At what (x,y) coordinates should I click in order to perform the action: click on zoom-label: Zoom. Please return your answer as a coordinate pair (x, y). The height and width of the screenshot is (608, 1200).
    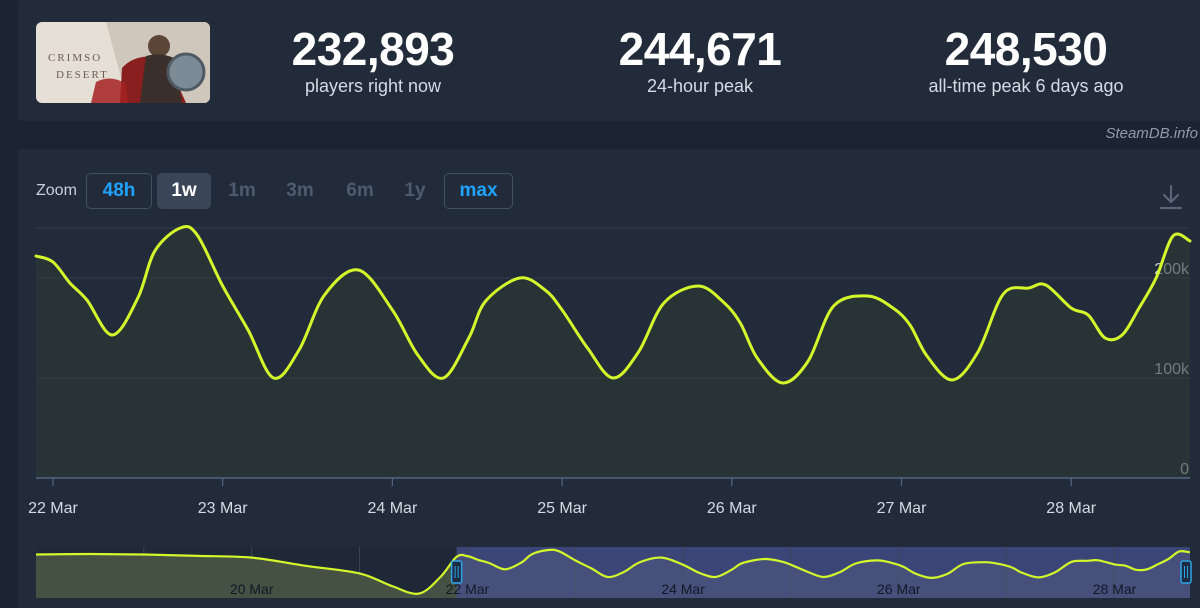
    Looking at the image, I should click on (56, 190).